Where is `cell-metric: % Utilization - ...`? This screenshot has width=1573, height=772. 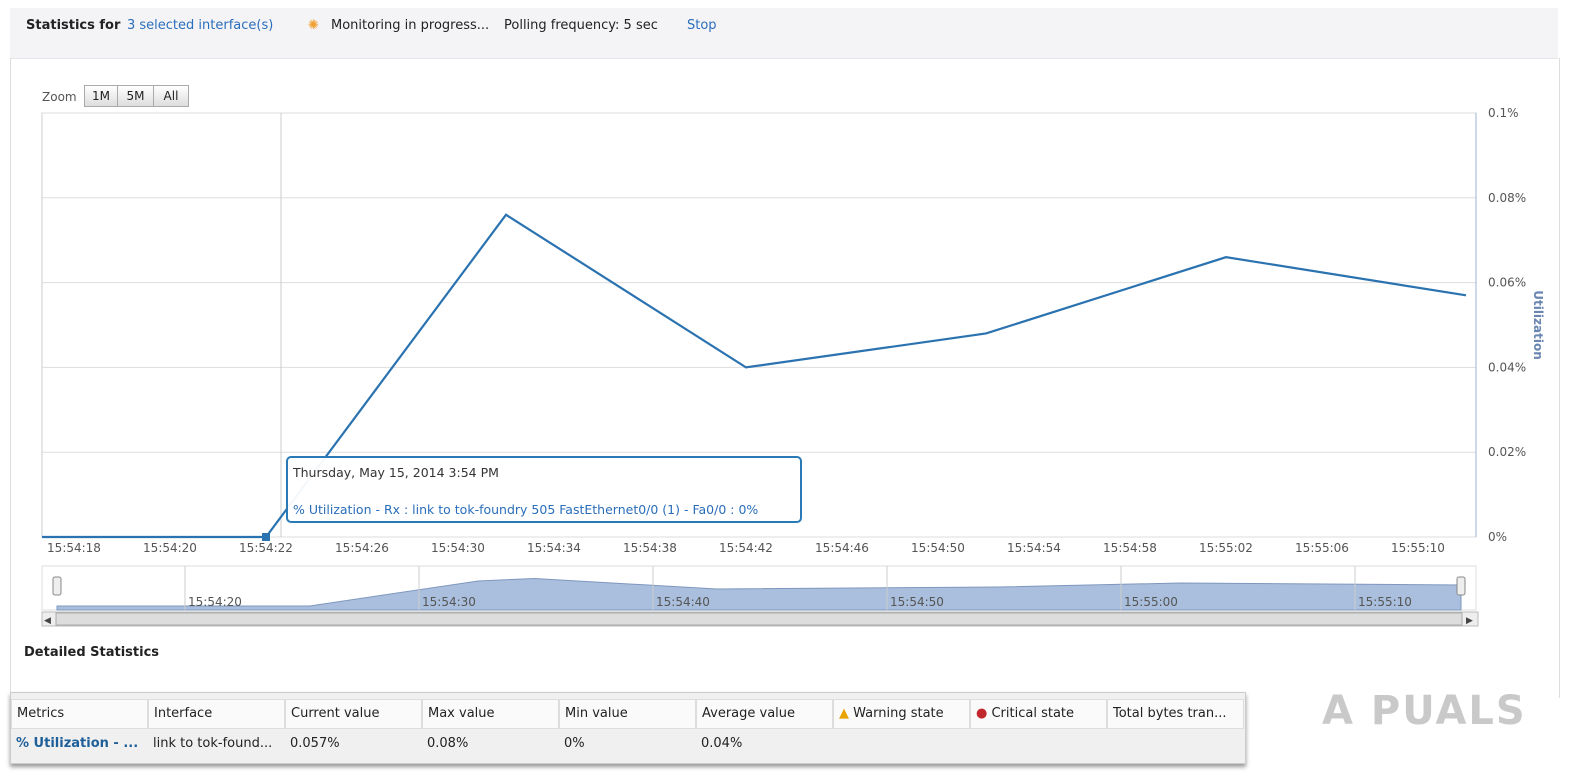
cell-metric: % Utilization - ... is located at coordinates (77, 743).